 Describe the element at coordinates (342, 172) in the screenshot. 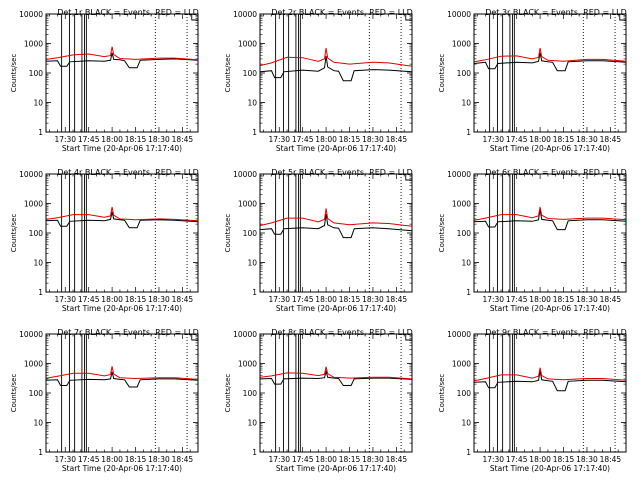

I see `panel-title: Det 5r BLACK = Events, RED = LLD` at that location.